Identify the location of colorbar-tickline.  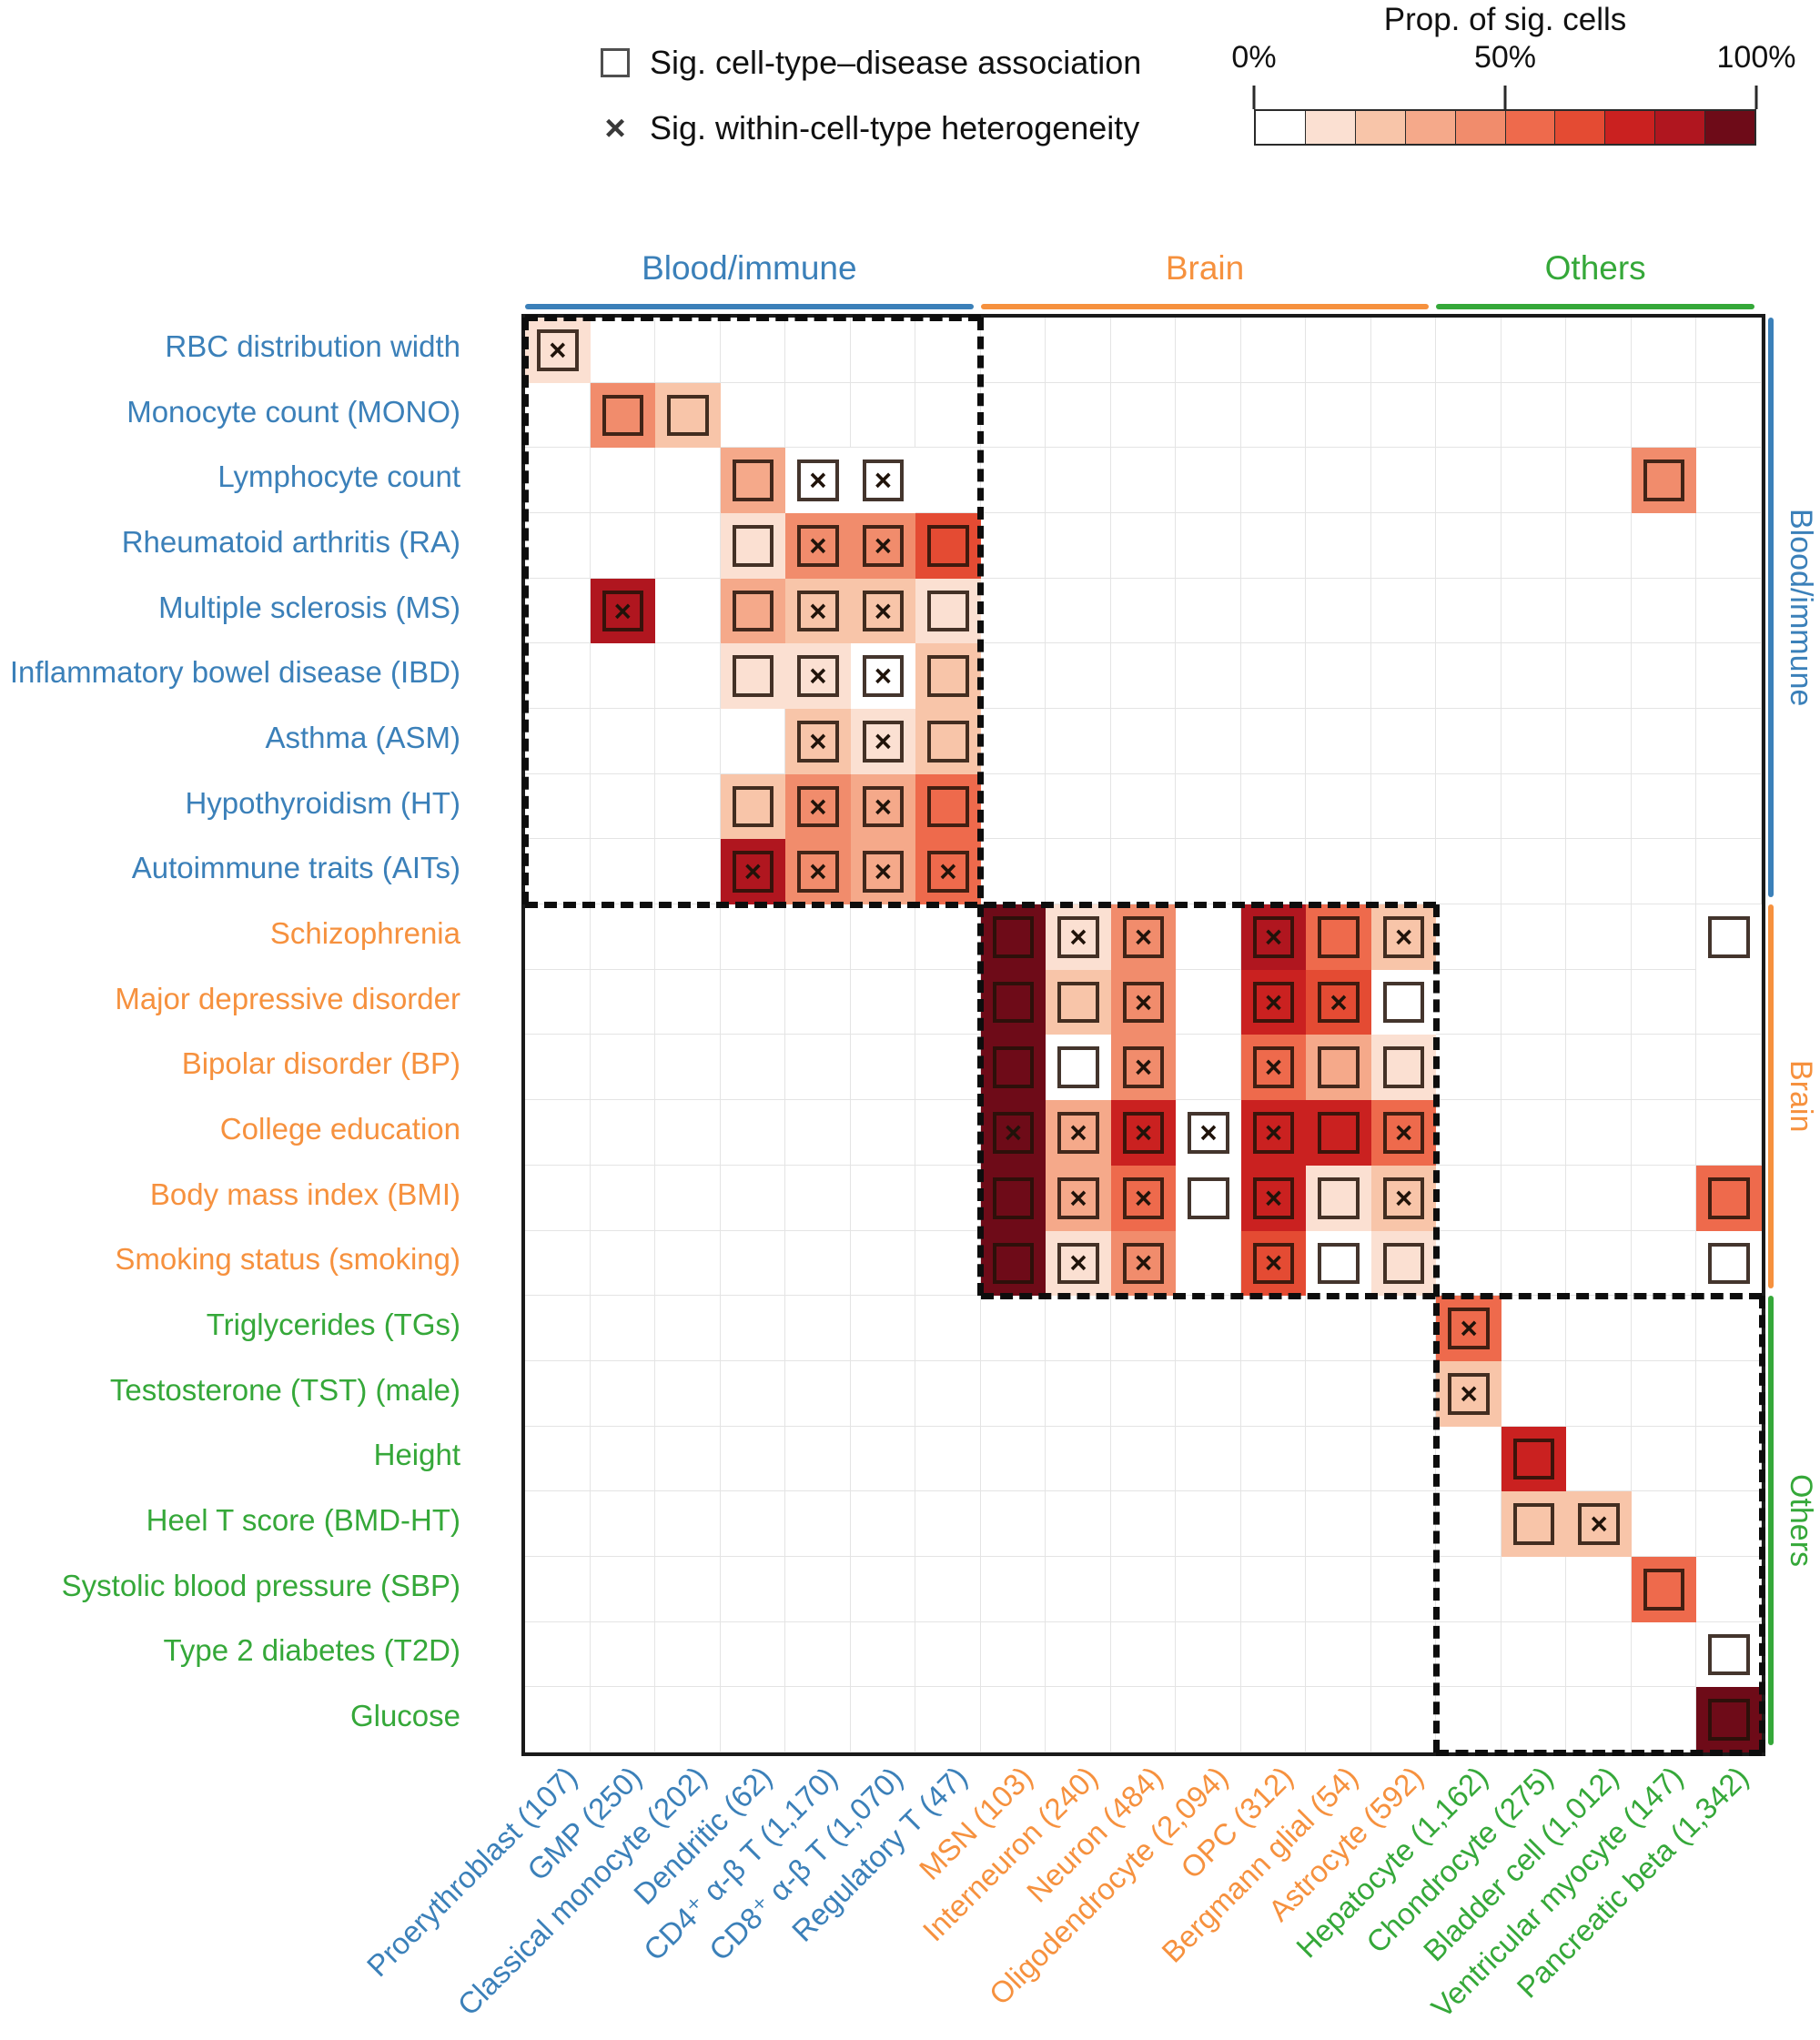
(1756, 98).